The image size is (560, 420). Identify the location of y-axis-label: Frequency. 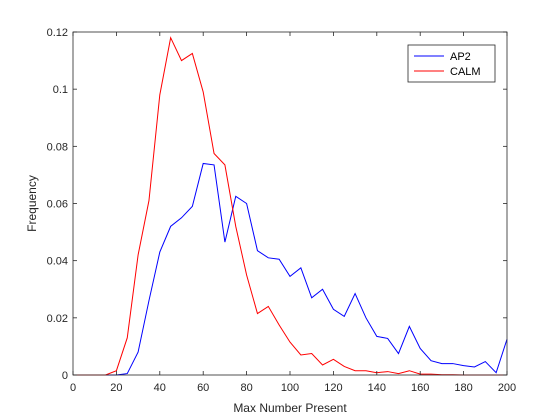
(32, 203).